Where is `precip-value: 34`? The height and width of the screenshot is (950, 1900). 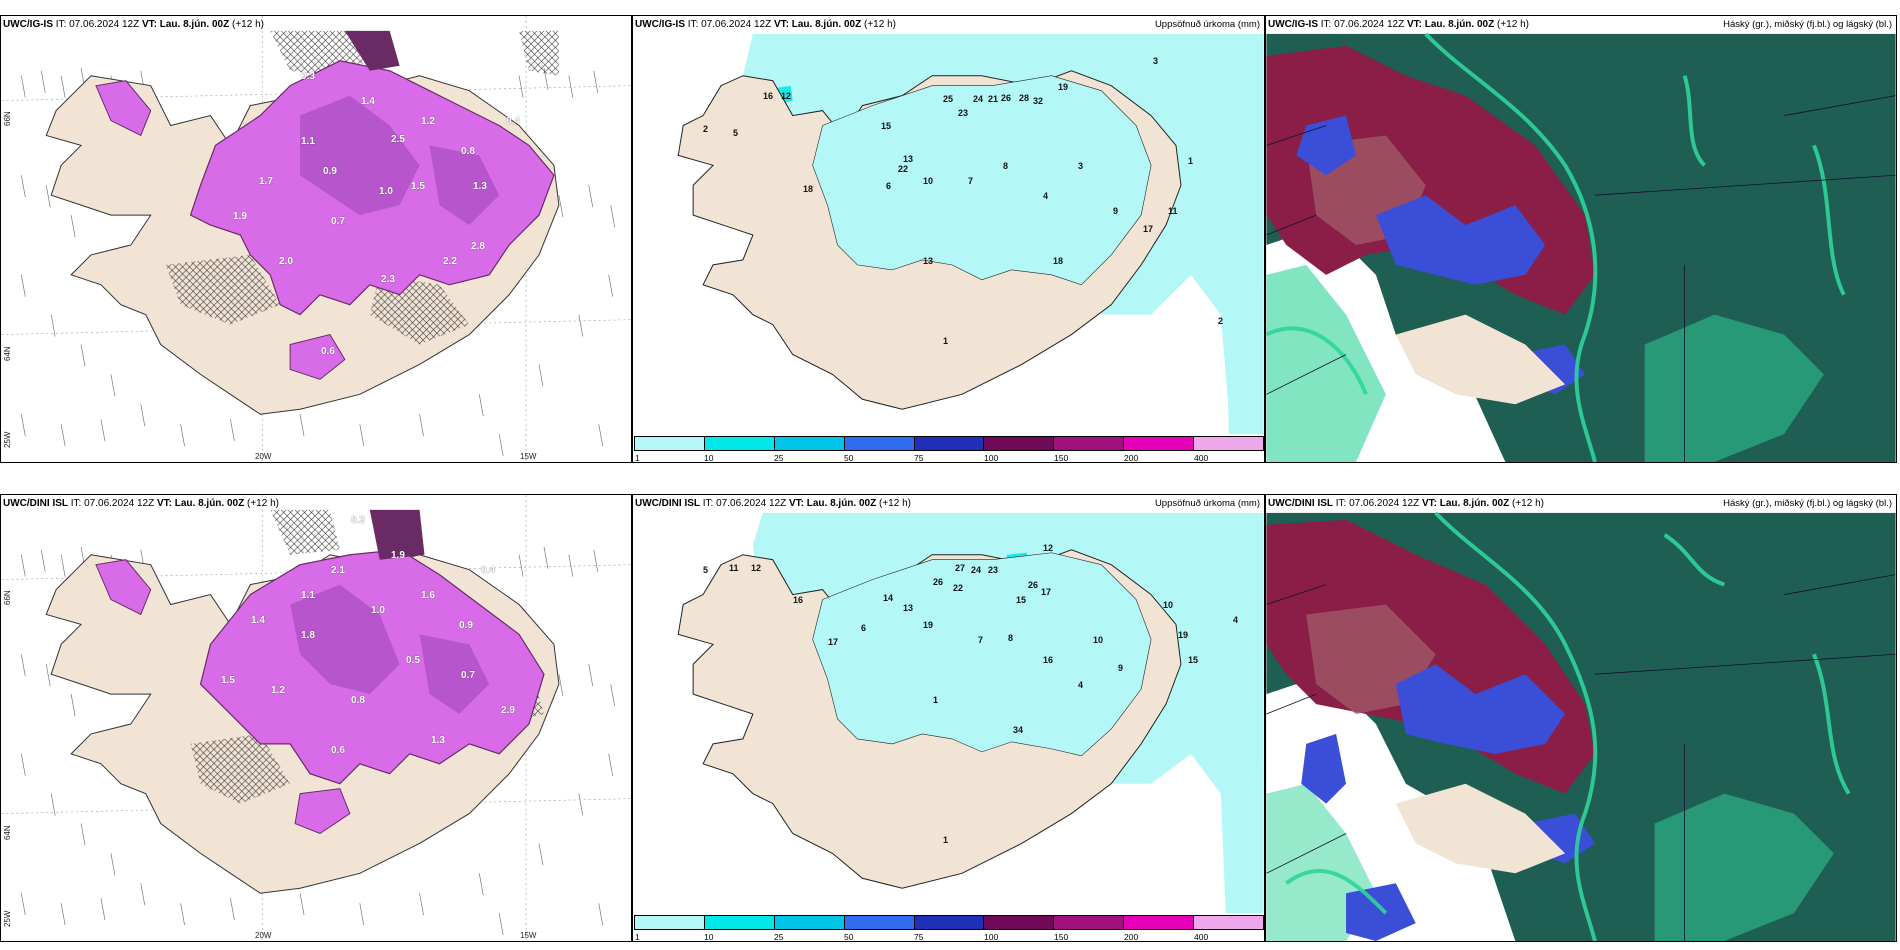 precip-value: 34 is located at coordinates (1018, 730).